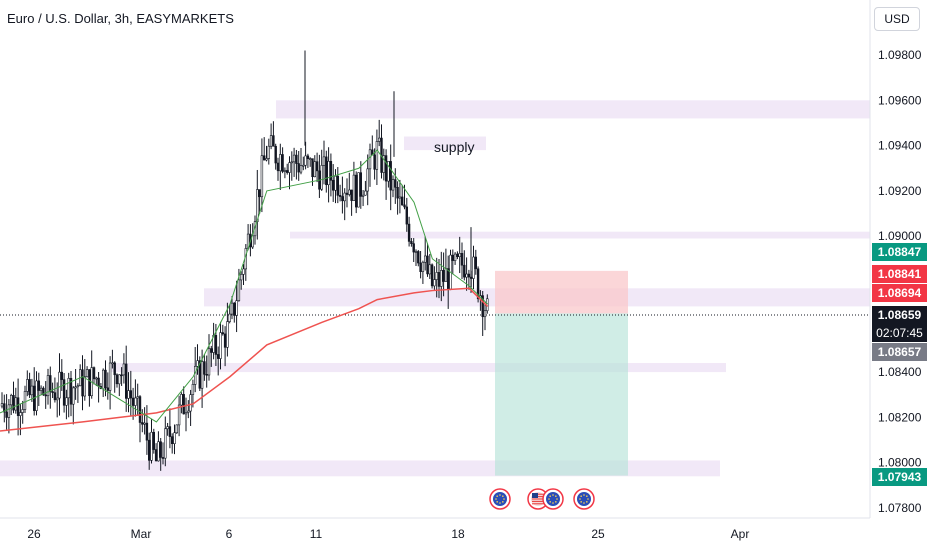 The image size is (932, 550). What do you see at coordinates (458, 534) in the screenshot?
I see `time-tick-label: 18` at bounding box center [458, 534].